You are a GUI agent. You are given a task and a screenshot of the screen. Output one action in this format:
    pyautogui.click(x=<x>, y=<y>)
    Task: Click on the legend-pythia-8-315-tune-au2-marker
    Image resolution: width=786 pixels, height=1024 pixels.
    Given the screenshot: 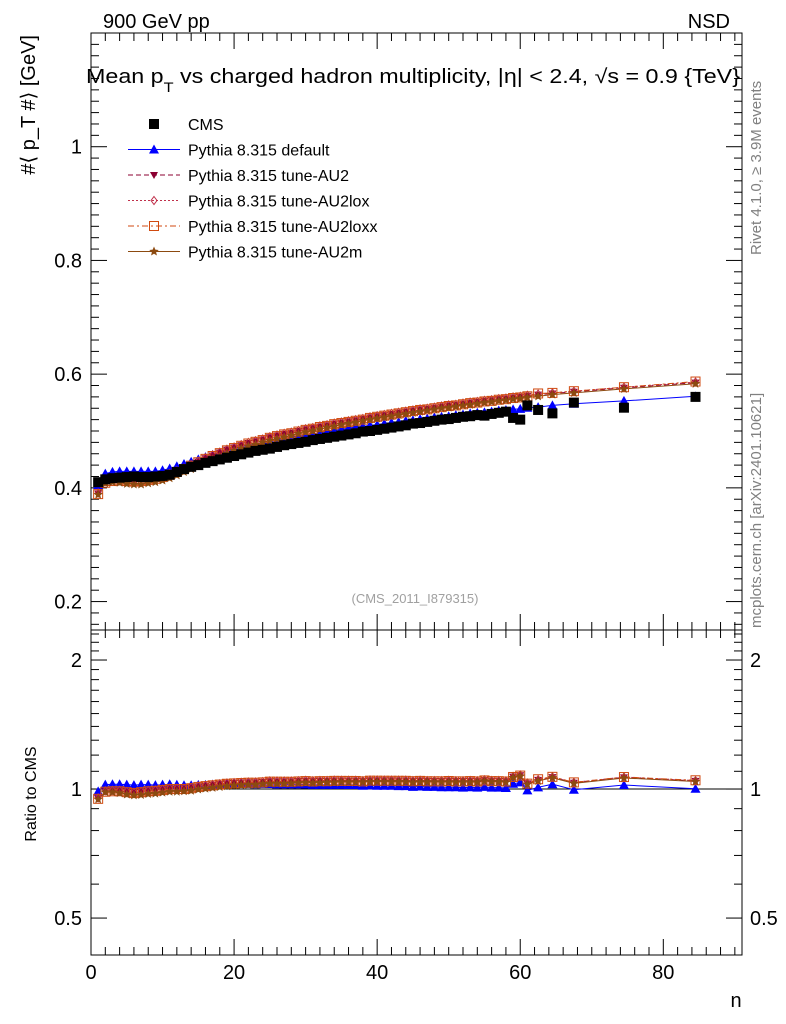 What is the action you would take?
    pyautogui.click(x=154, y=175)
    